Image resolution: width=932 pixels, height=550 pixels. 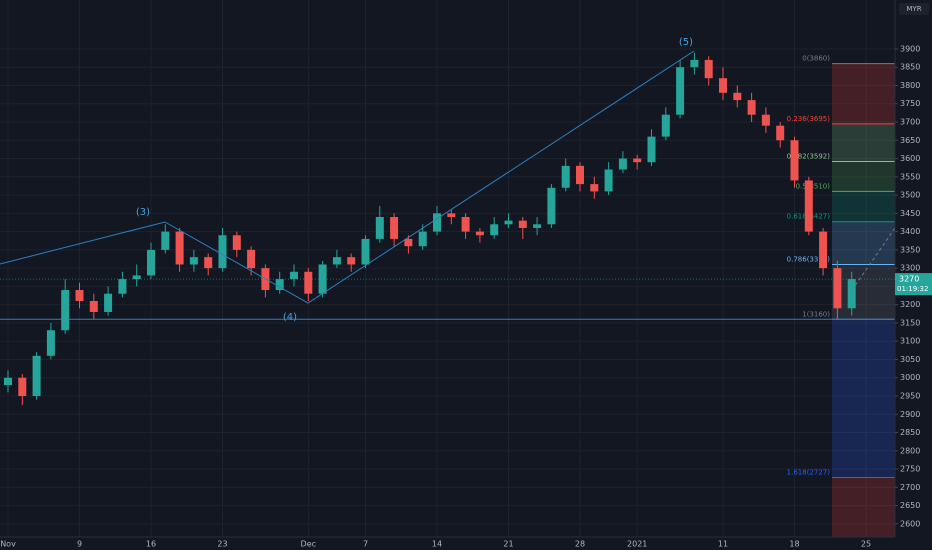 What do you see at coordinates (910, 249) in the screenshot?
I see `y-tick-label: 3350` at bounding box center [910, 249].